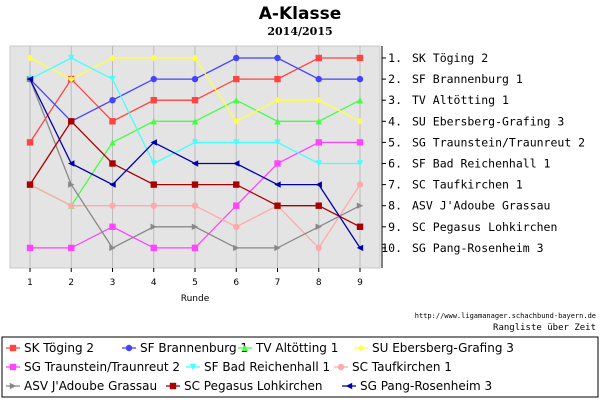 This screenshot has width=600, height=400. I want to click on legend-entry: SG Pang-Rosenheim 3, so click(417, 386).